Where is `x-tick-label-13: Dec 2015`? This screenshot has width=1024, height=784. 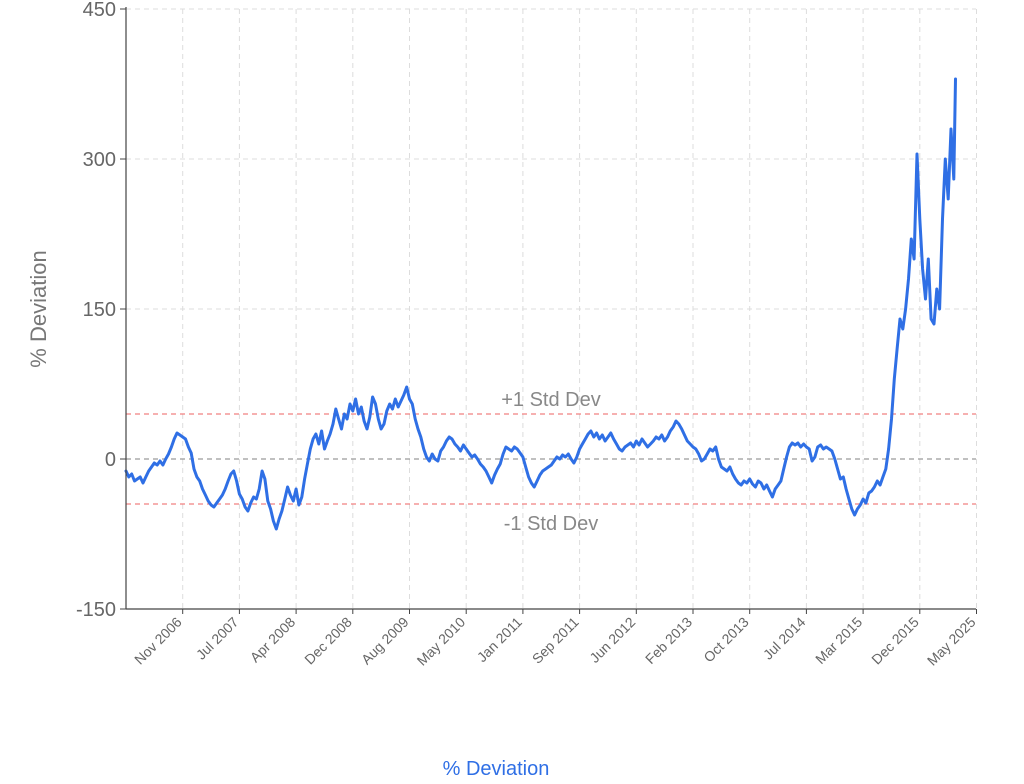
x-tick-label-13: Dec 2015 is located at coordinates (895, 641).